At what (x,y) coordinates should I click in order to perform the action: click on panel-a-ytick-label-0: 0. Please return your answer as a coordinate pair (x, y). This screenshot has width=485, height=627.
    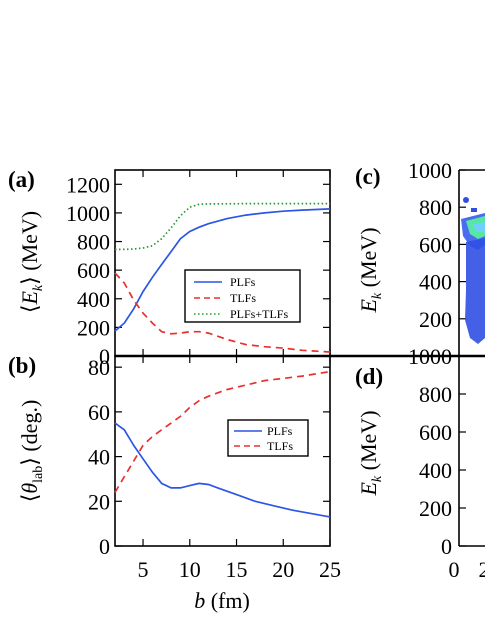
    Looking at the image, I should click on (104, 356).